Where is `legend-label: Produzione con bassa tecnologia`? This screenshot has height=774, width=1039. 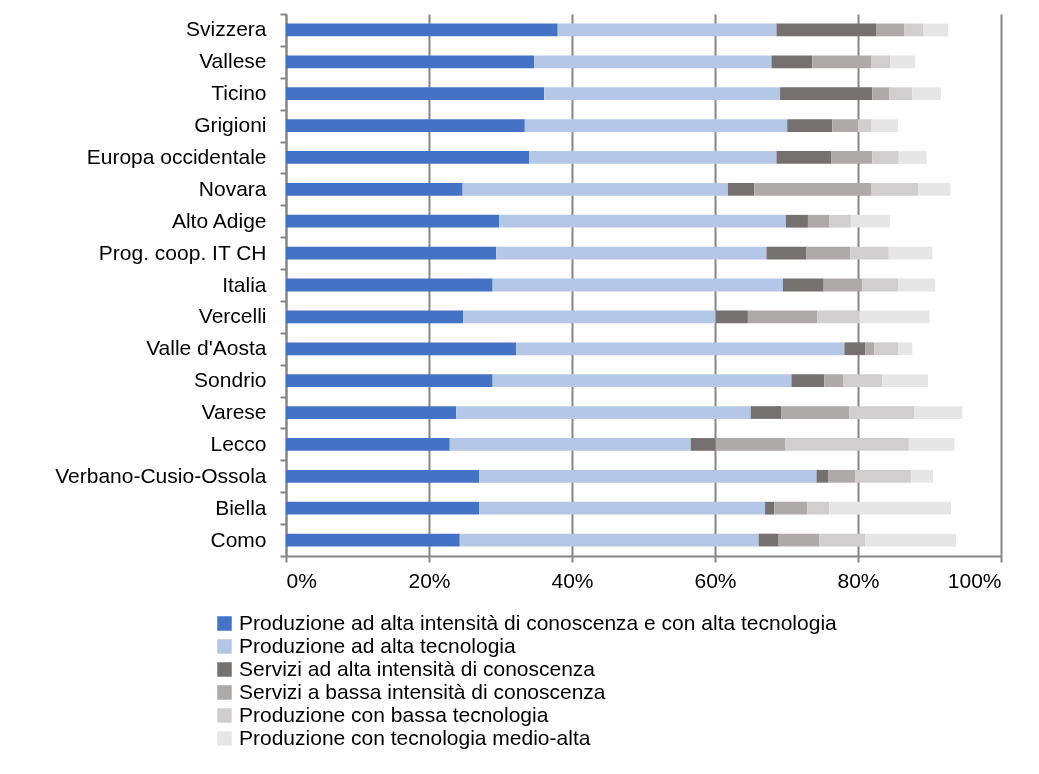
legend-label: Produzione con bassa tecnologia is located at coordinates (394, 714).